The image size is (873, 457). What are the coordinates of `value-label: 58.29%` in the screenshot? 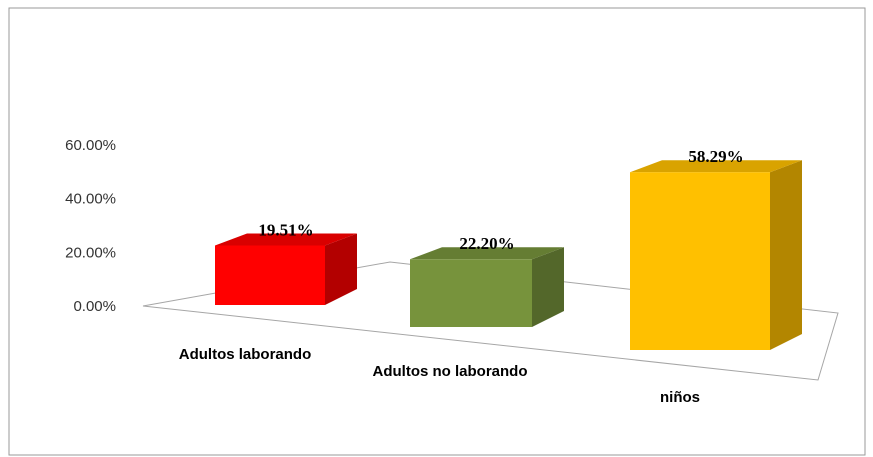 It's located at (715, 156).